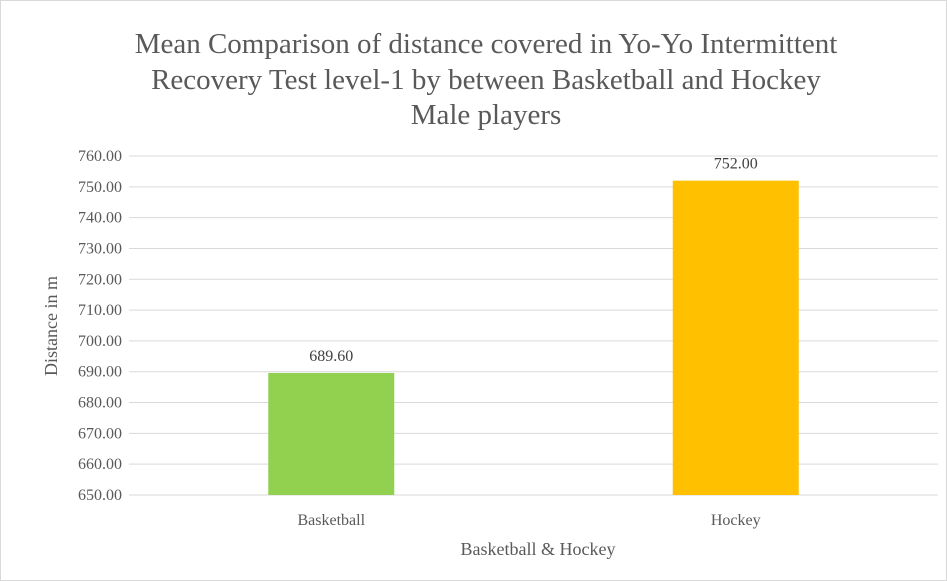 The width and height of the screenshot is (947, 581). What do you see at coordinates (528, 520) in the screenshot?
I see `x-axis-category-labels: Basketball Hockey` at bounding box center [528, 520].